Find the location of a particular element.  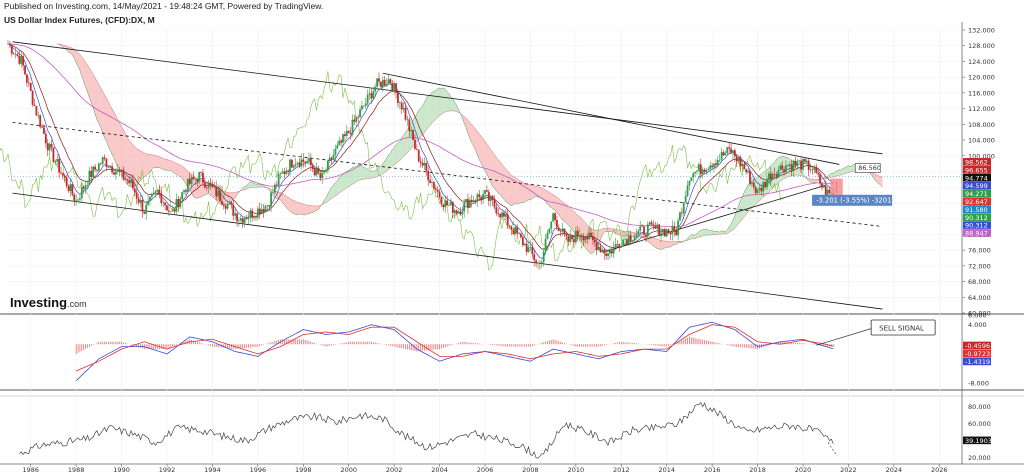

price-readout-label: 91.580 is located at coordinates (976, 210).